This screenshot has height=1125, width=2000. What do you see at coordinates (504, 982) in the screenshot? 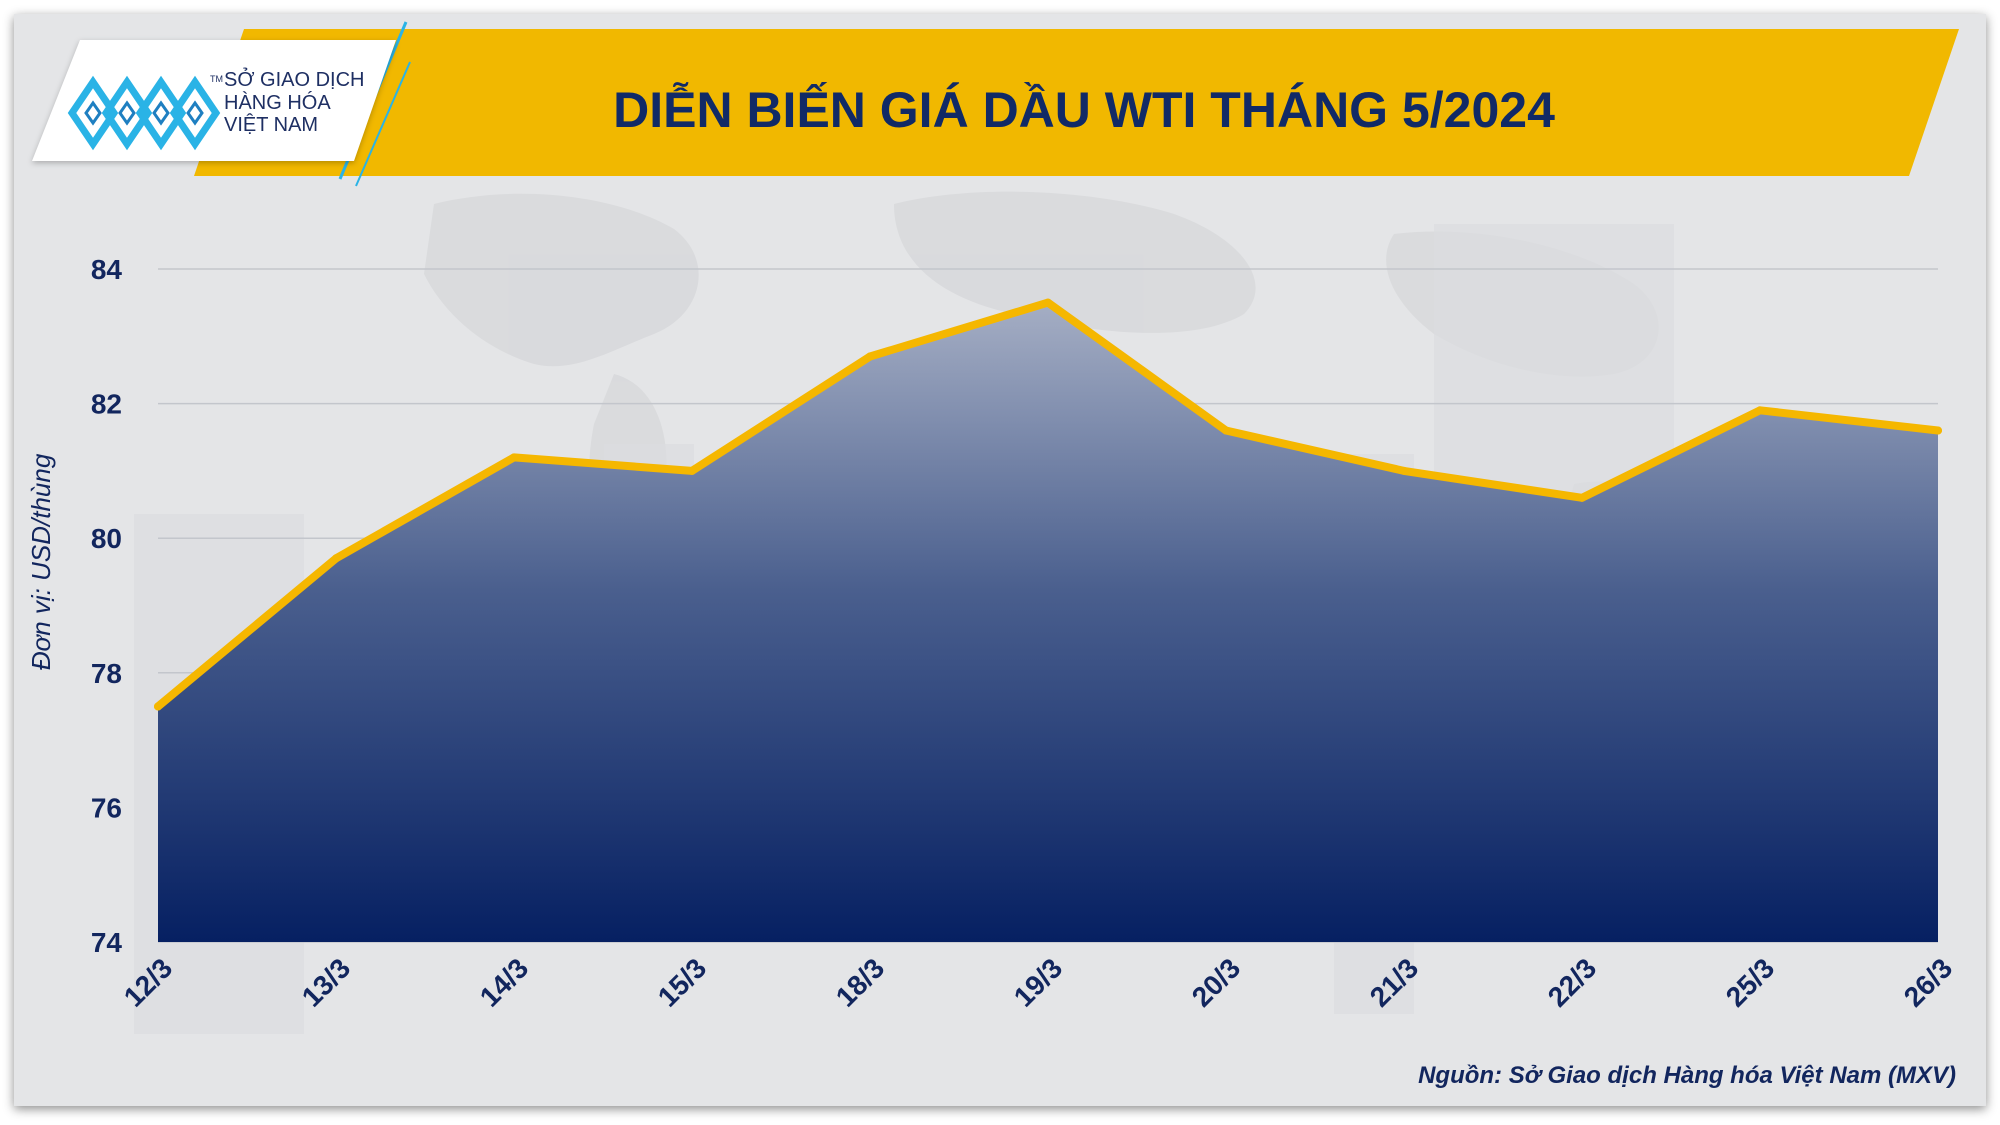
I see `x-tick-label: 14/3` at bounding box center [504, 982].